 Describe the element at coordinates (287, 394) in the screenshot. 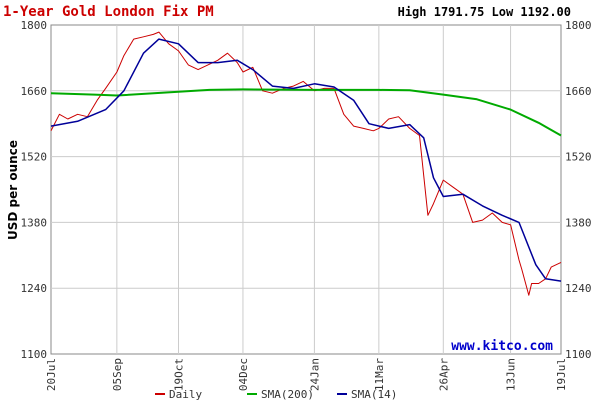

I see `legend-label: SMA(200)` at that location.